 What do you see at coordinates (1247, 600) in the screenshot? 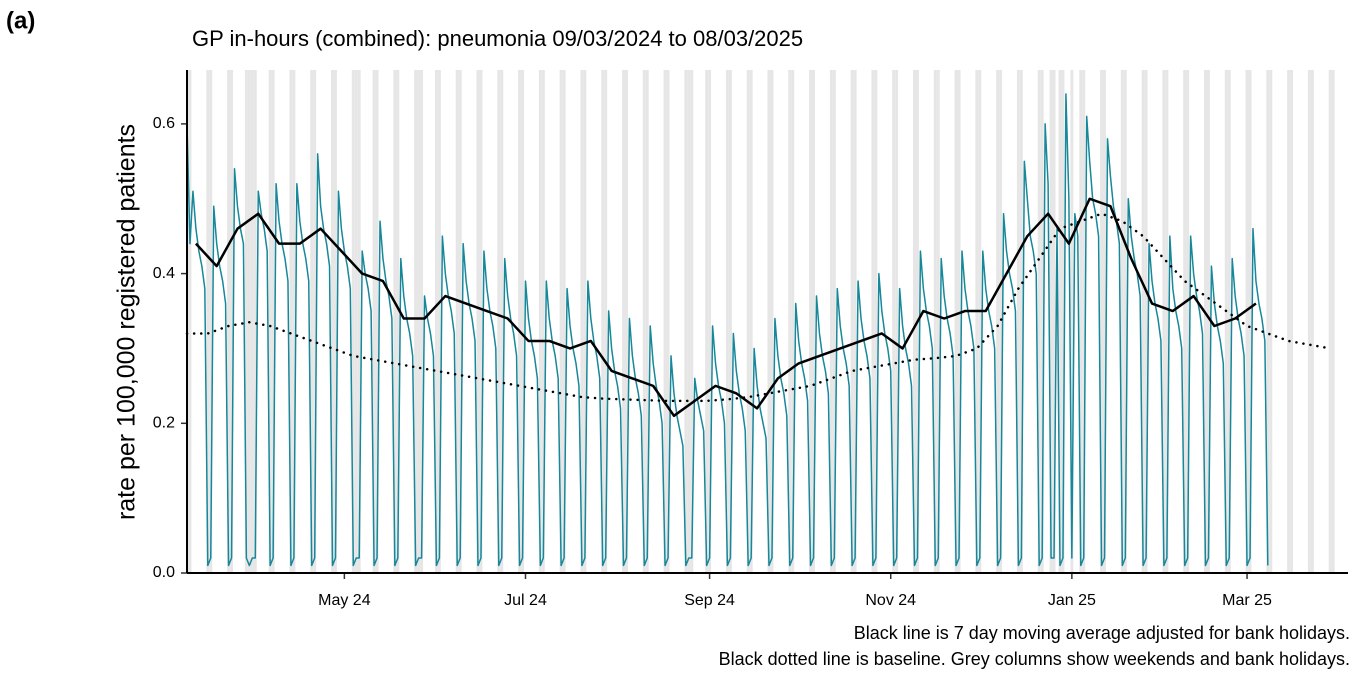
I see `x-tick-label: Mar 25` at bounding box center [1247, 600].